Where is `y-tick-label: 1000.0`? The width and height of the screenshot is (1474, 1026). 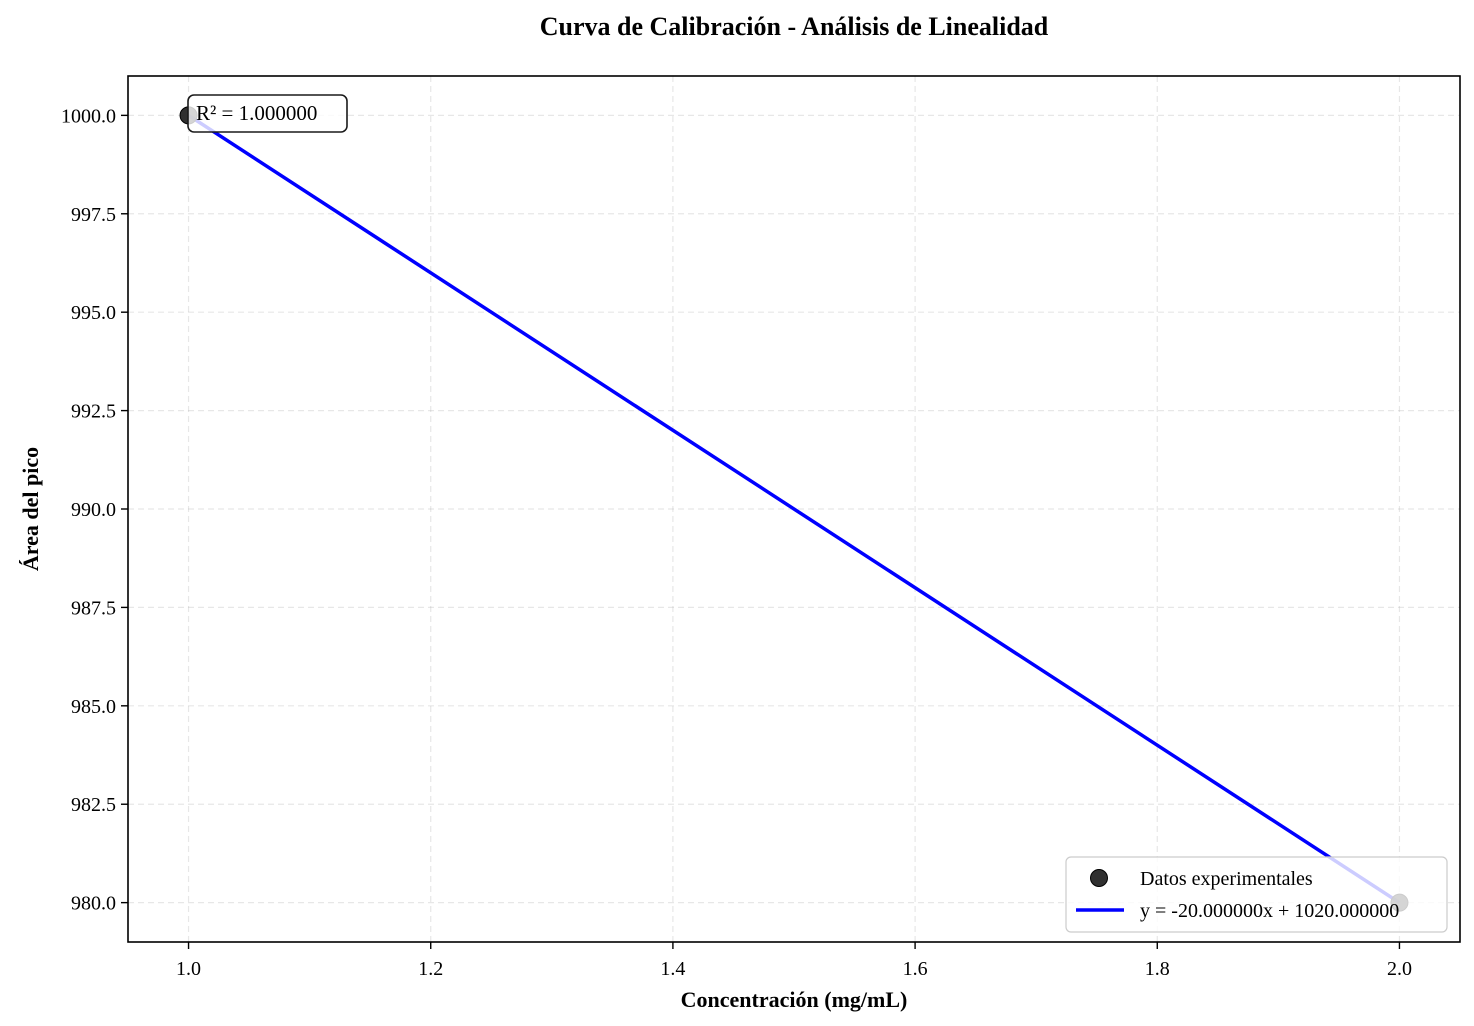
y-tick-label: 1000.0 is located at coordinates (88, 116).